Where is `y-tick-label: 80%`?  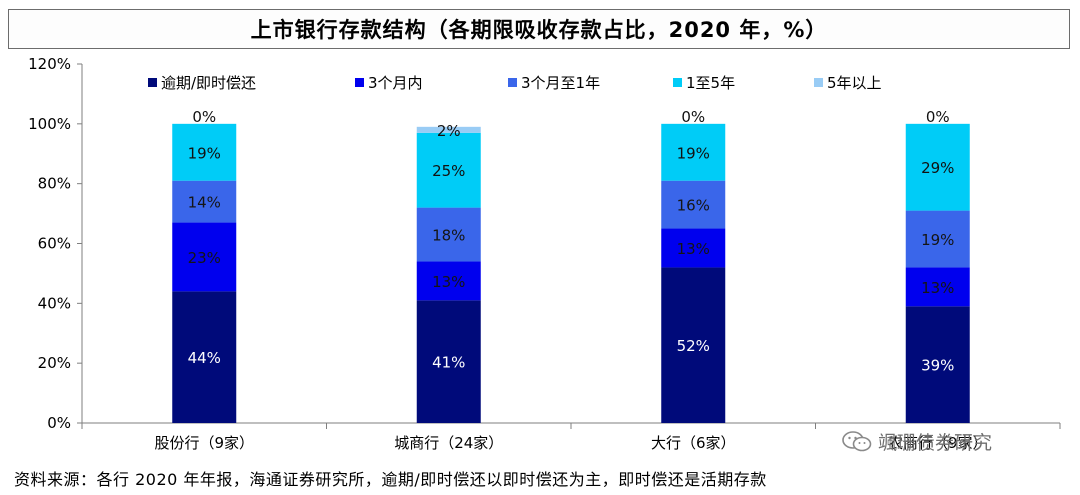
y-tick-label: 80% is located at coordinates (54, 184).